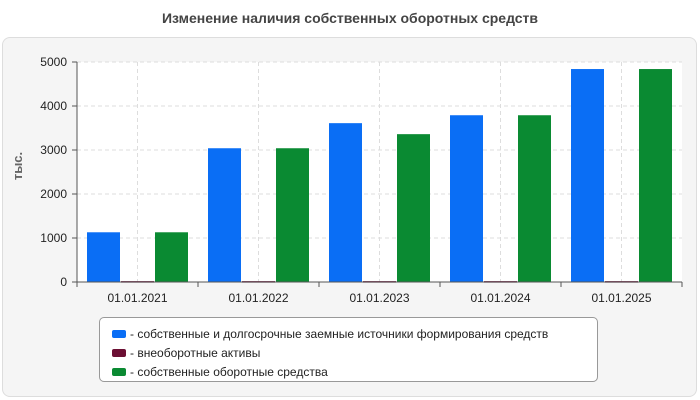  I want to click on legend-item: - внеоборотные активы, so click(354, 352).